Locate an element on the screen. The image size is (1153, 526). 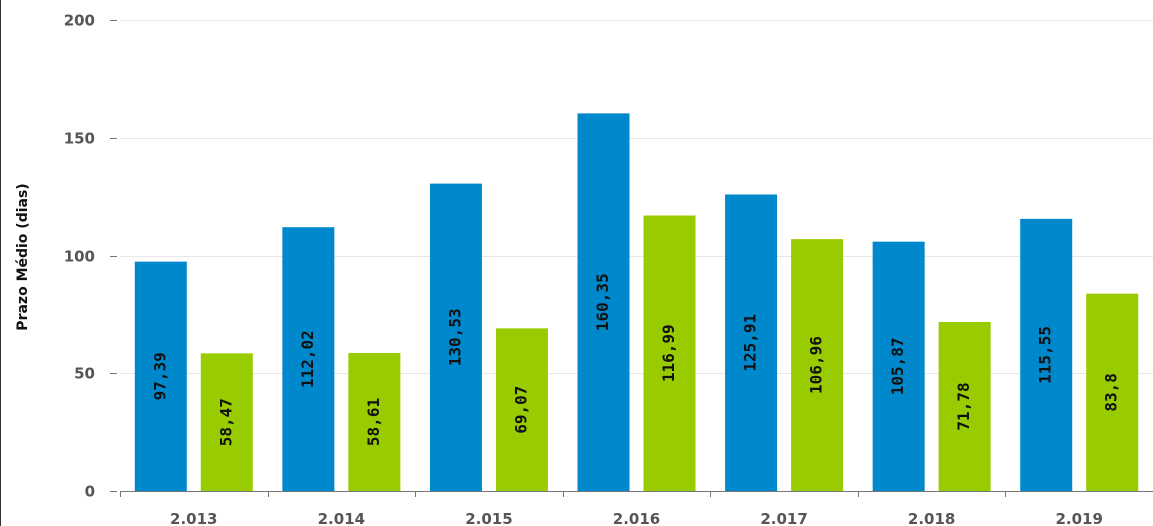
x-tick-label: 2.013 is located at coordinates (193, 518).